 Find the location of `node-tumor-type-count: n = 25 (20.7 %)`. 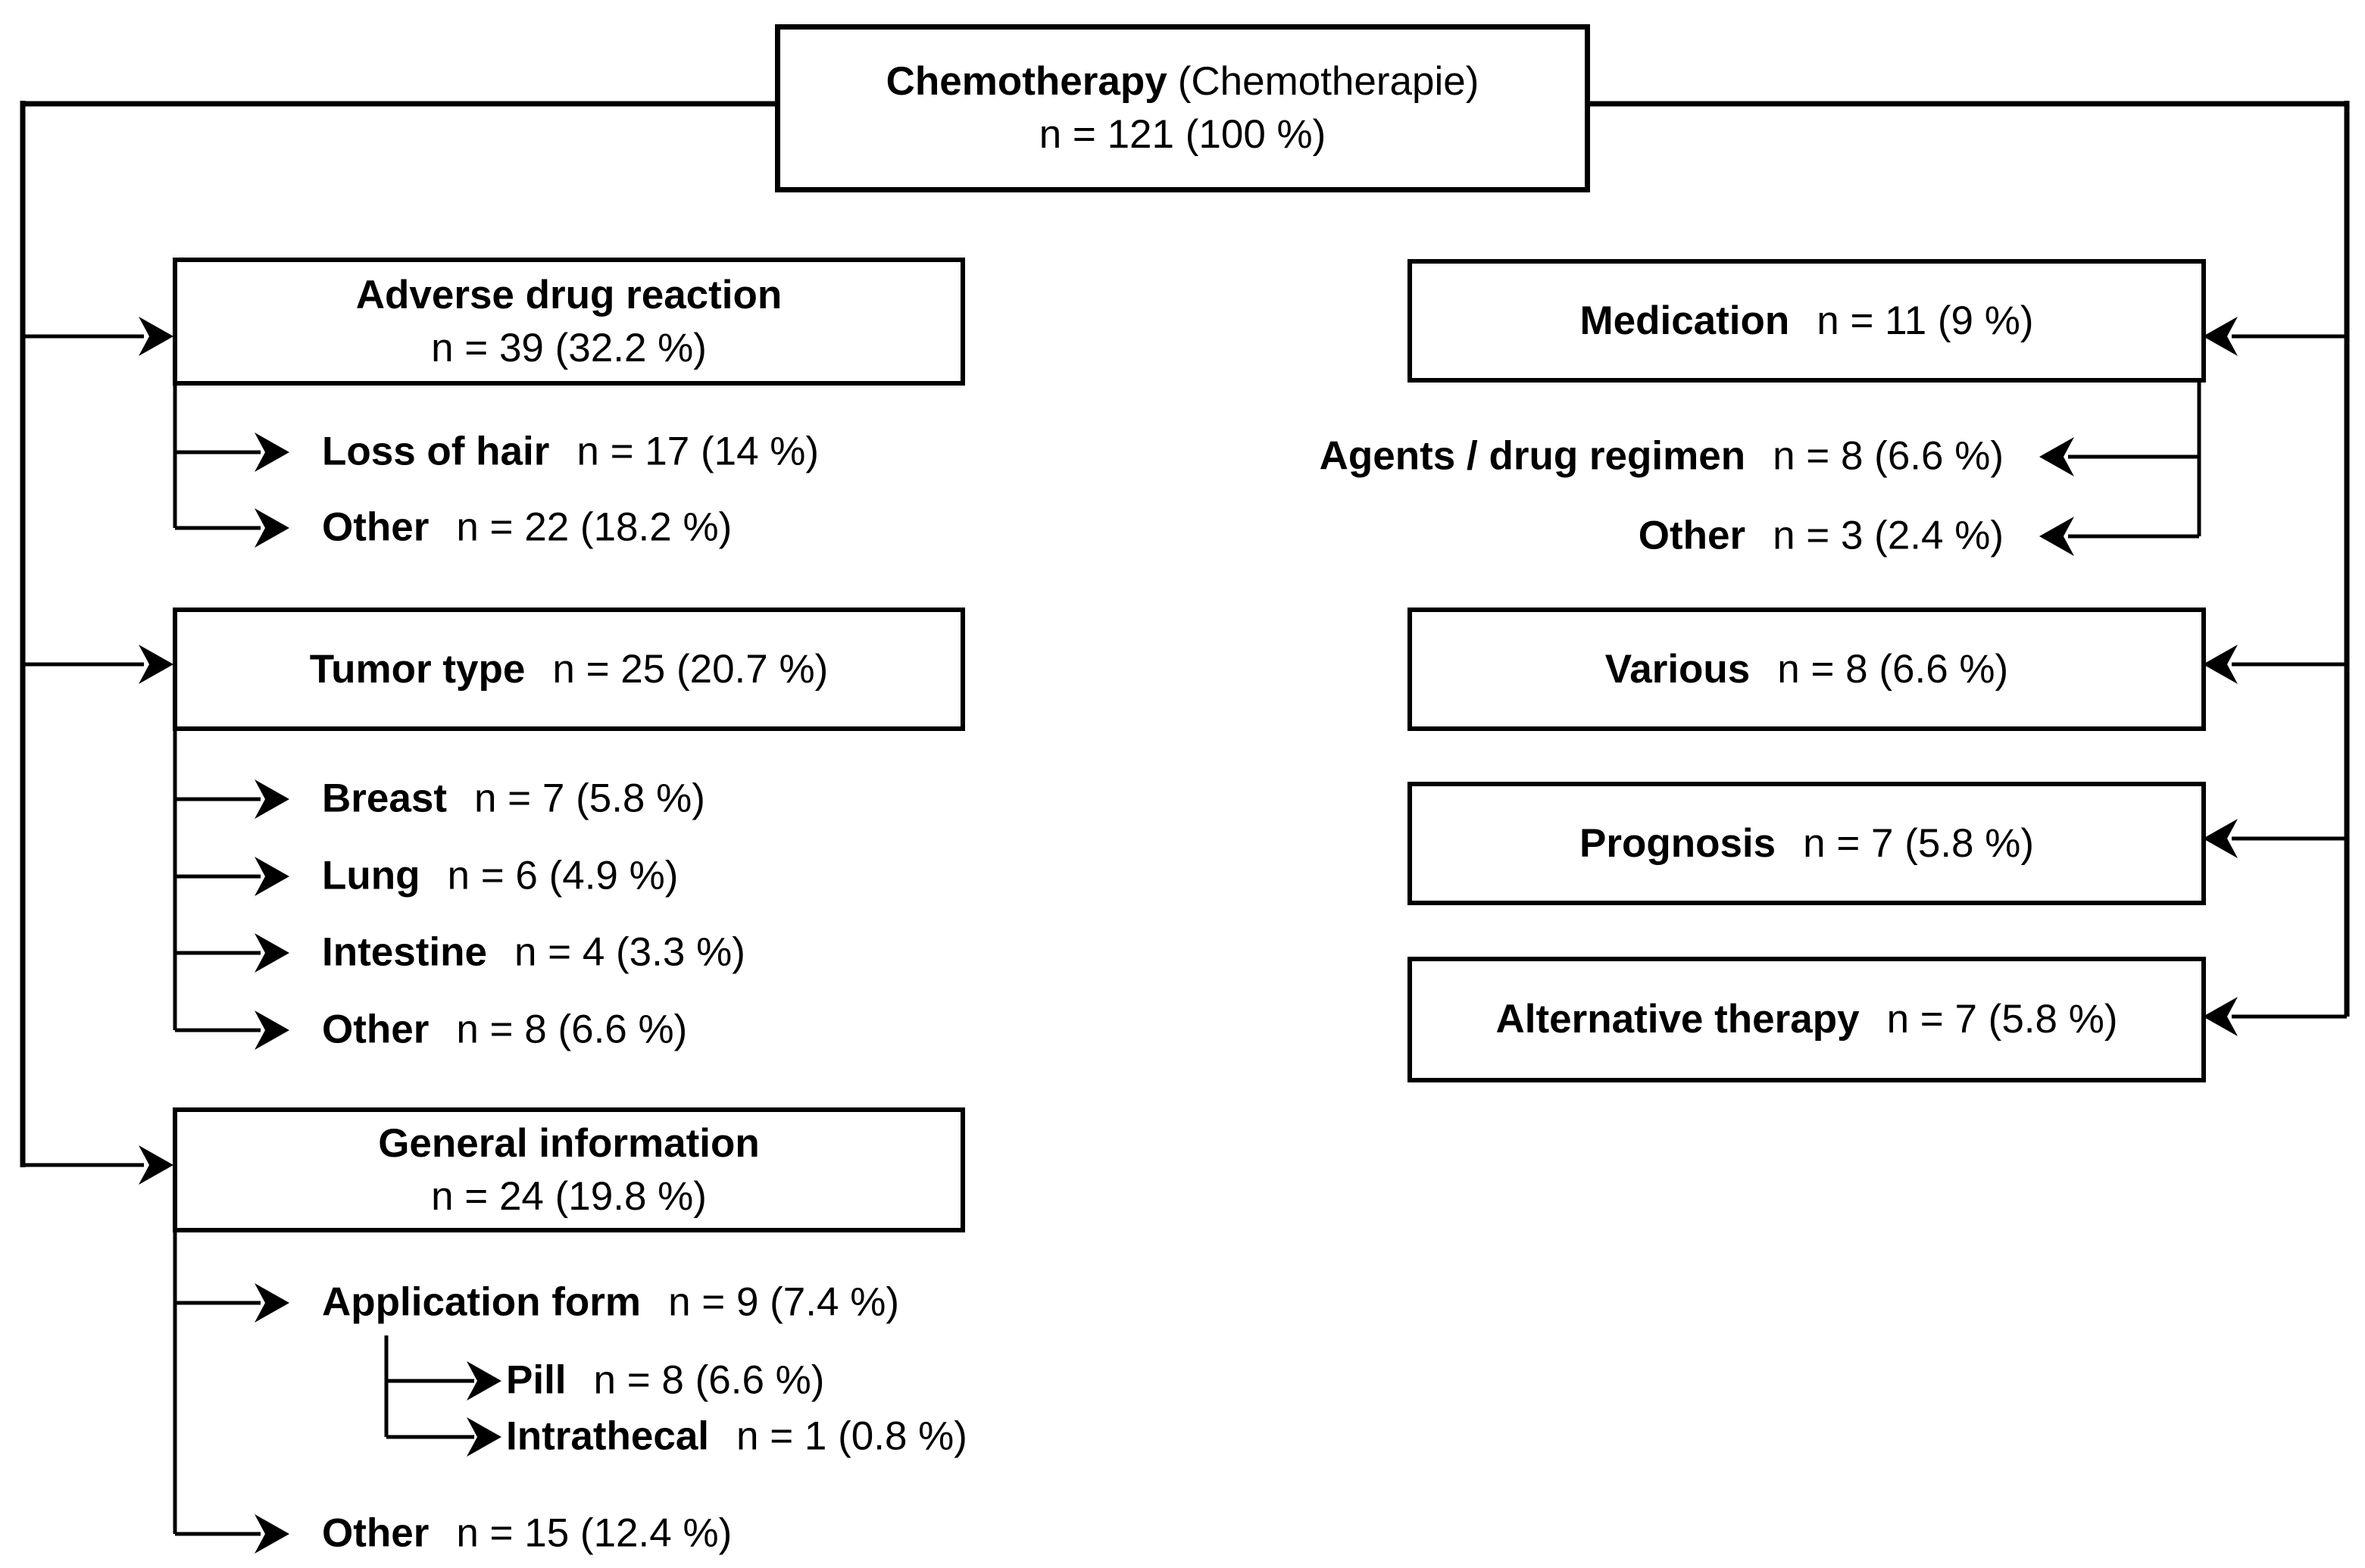

node-tumor-type-count: n = 25 (20.7 %) is located at coordinates (690, 669).